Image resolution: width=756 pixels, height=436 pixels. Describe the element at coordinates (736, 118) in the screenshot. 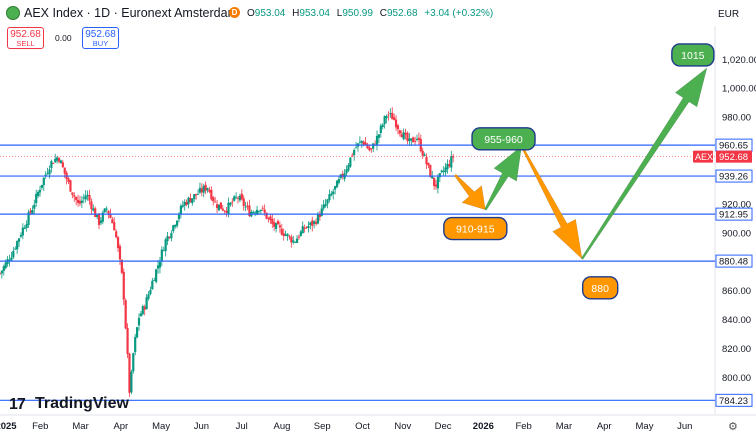

I see `y-tick-label: 980.00` at that location.